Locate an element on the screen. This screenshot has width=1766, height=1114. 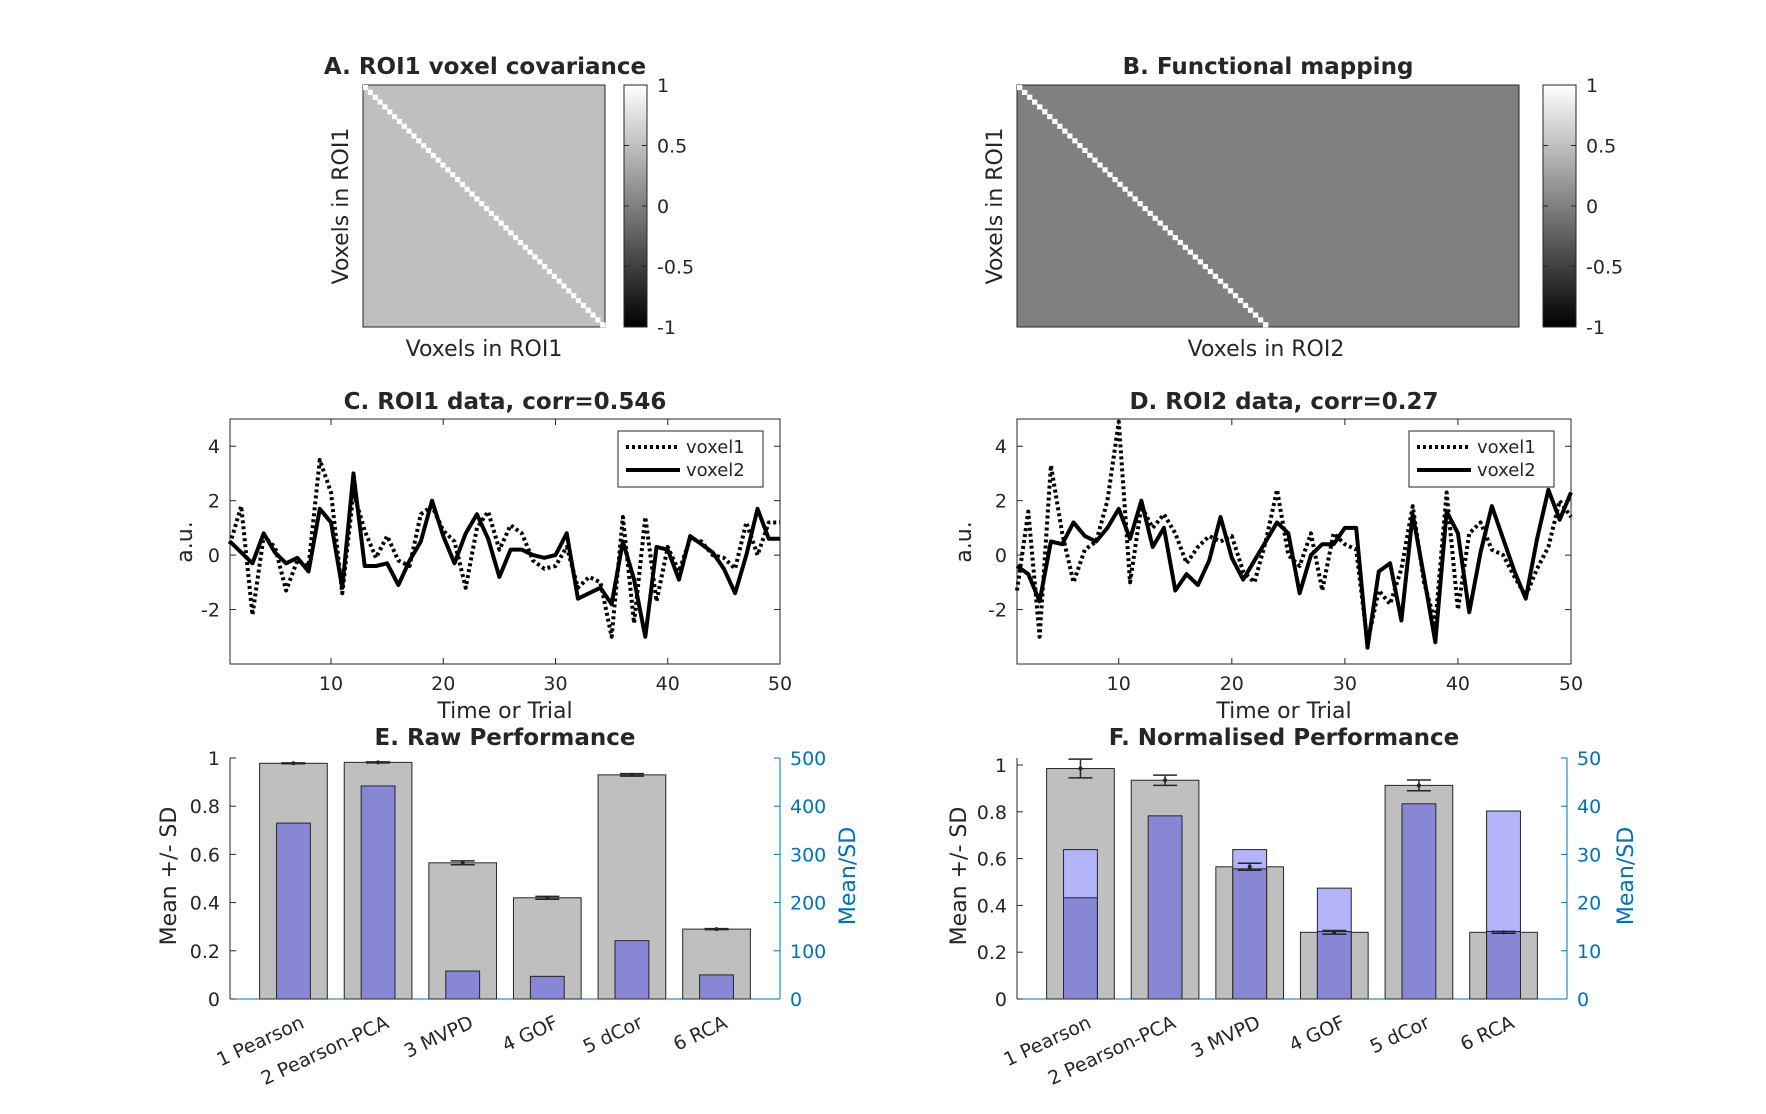
panel-d-xtick-label: 20 is located at coordinates (1232, 684).